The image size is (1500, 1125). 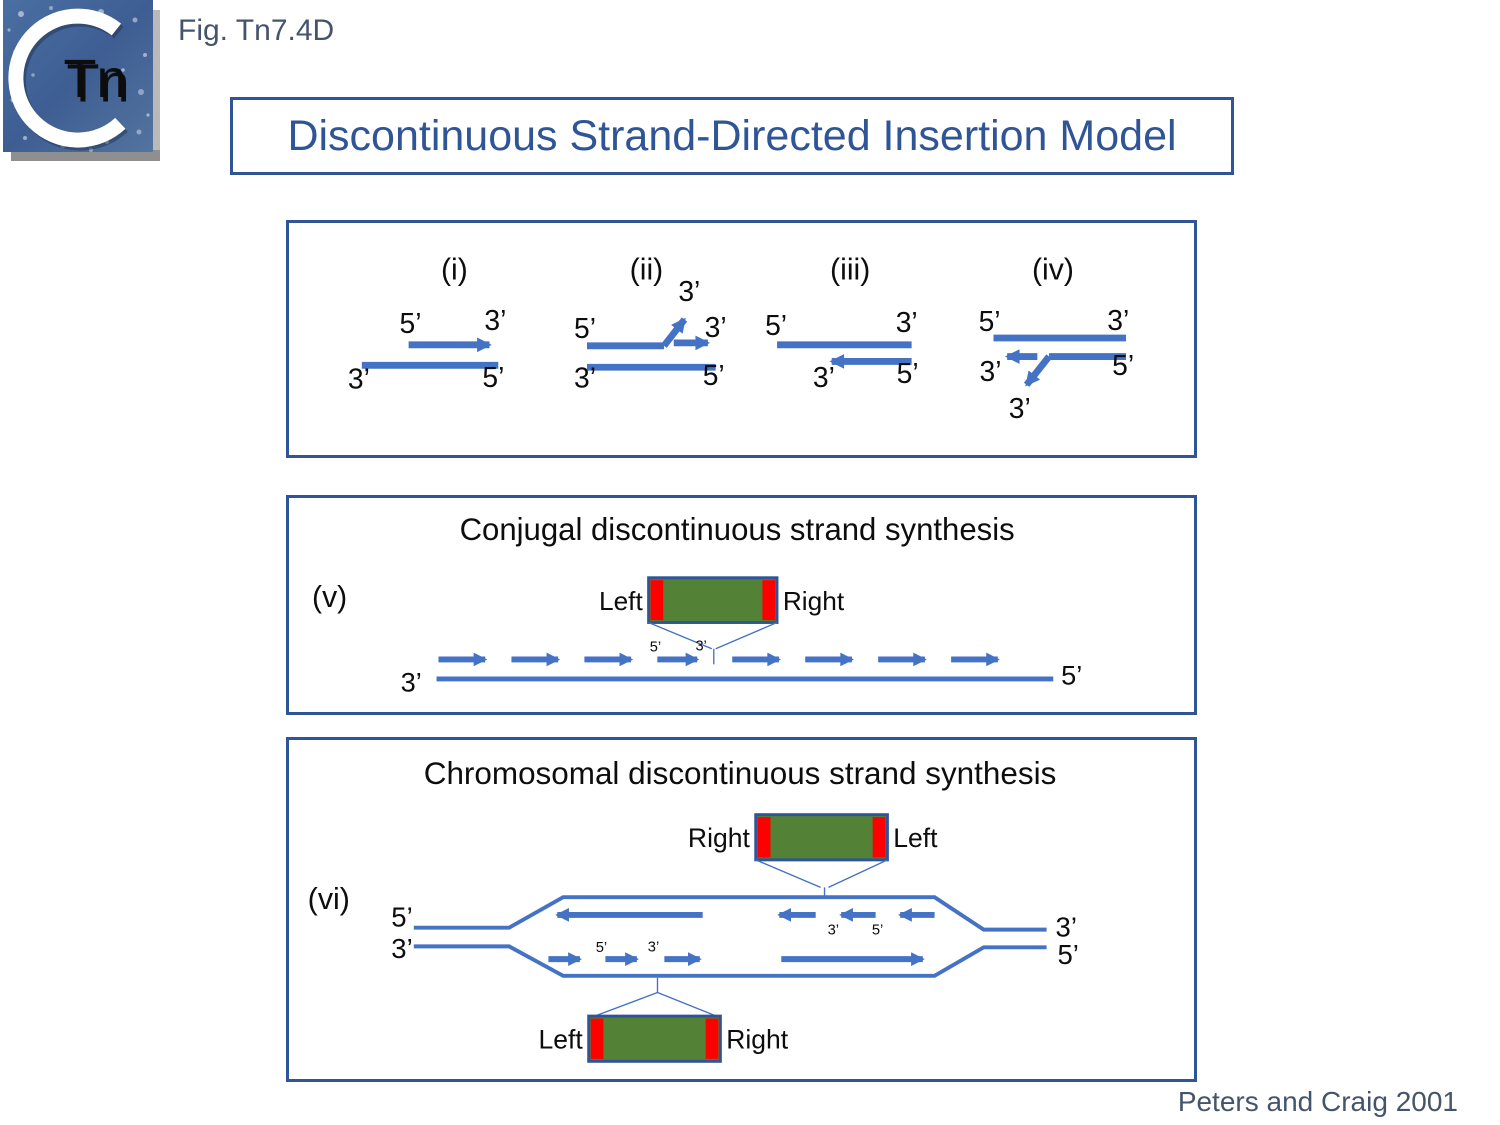 I want to click on step-iv-label: (iv), so click(x=1053, y=270).